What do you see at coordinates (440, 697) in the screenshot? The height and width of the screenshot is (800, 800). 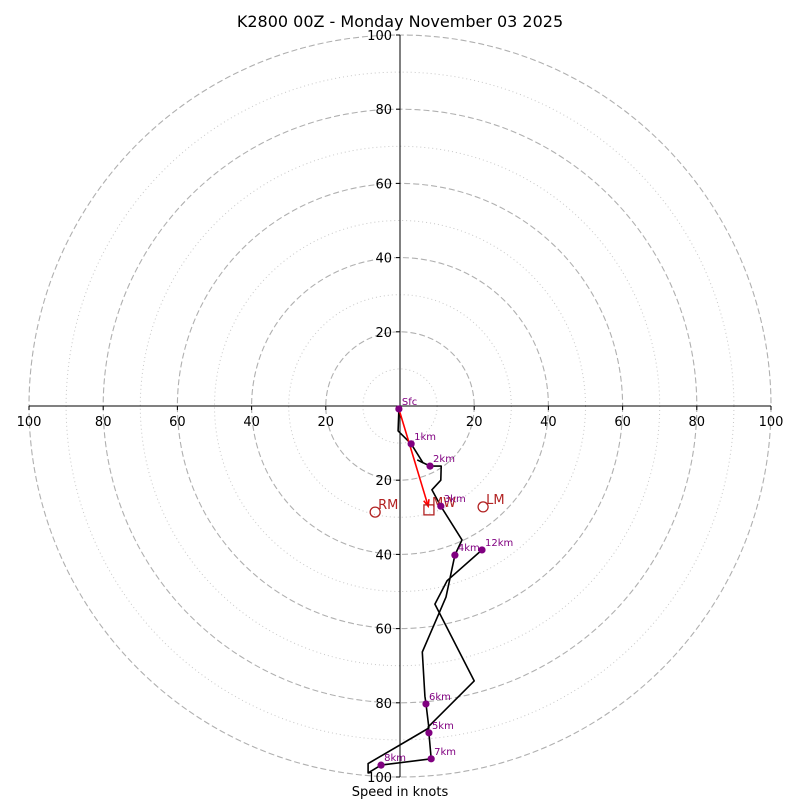 I see `height-label-6km: 6km` at bounding box center [440, 697].